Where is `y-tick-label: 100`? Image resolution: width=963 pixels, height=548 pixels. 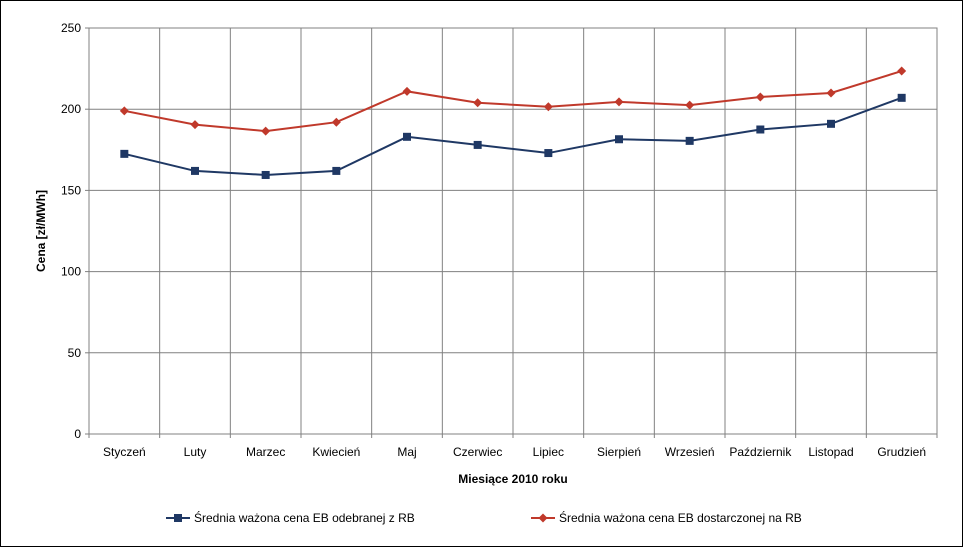
y-tick-label: 100 is located at coordinates (71, 272).